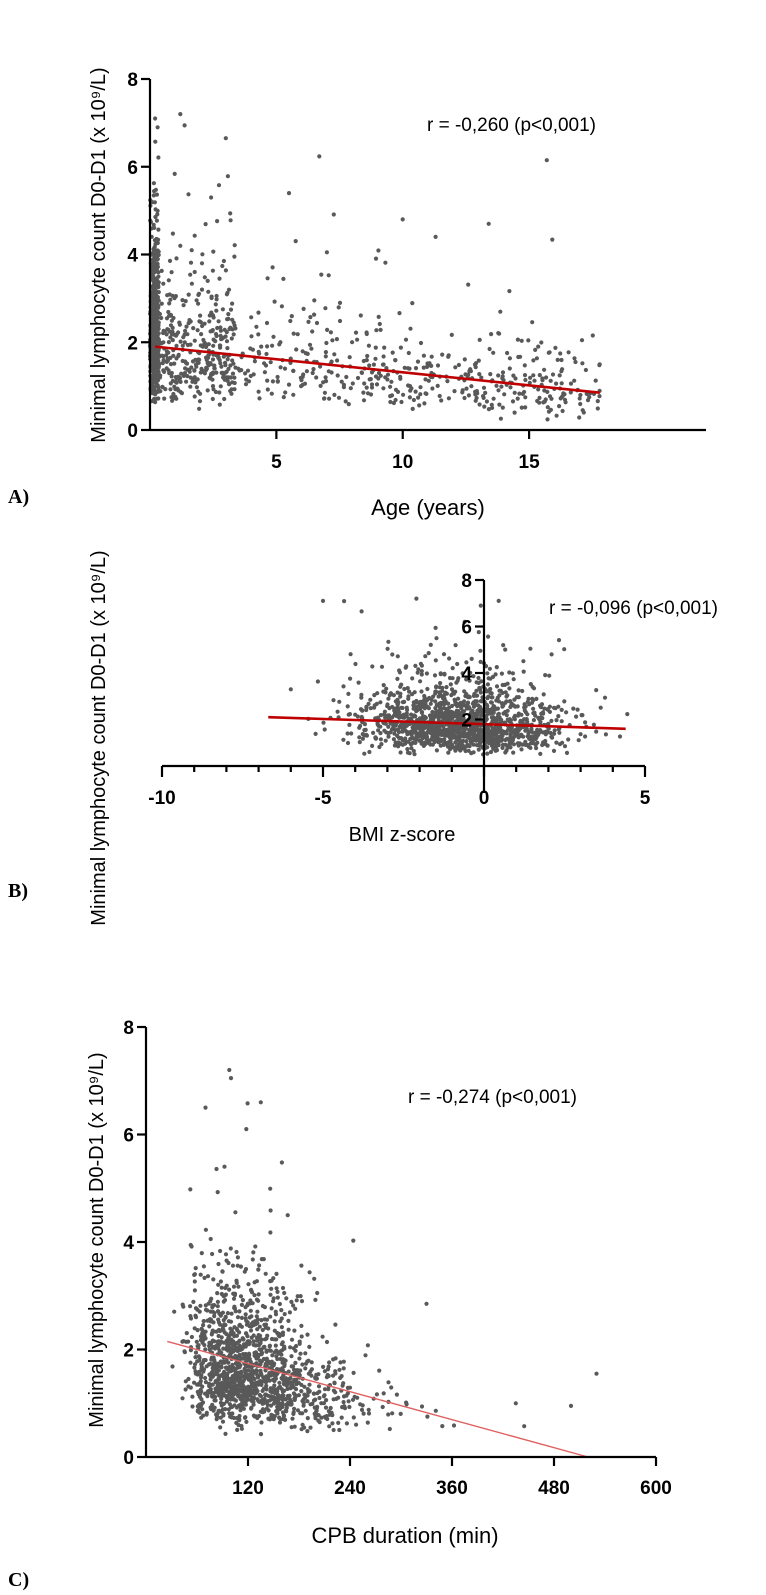  What do you see at coordinates (128, 1136) in the screenshot?
I see `panel-c-ytick-label: 6` at bounding box center [128, 1136].